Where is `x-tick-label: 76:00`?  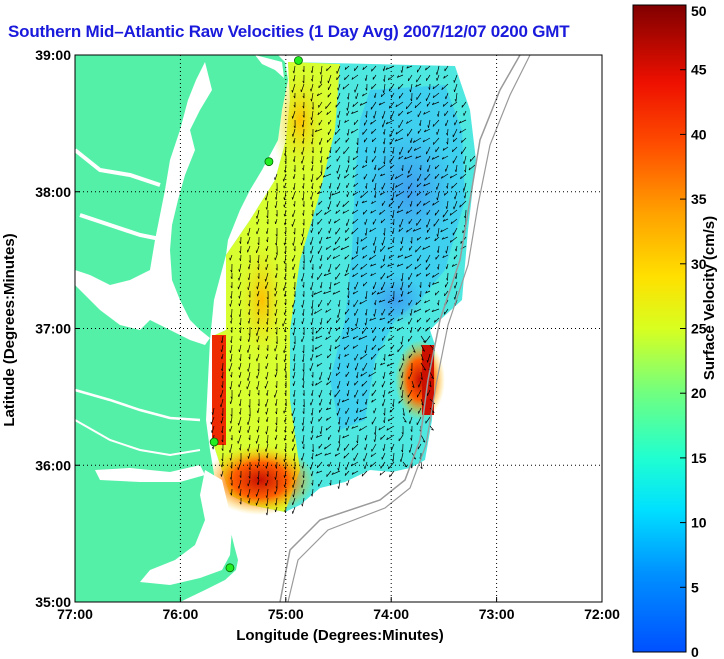 x-tick-label: 76:00 is located at coordinates (180, 614).